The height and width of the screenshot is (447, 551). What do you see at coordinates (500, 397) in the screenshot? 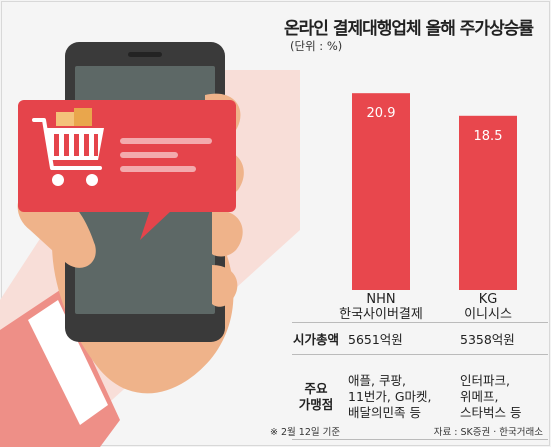
I see `merchants-kg: 인터파크, 위메프, 스타벅스 등` at bounding box center [500, 397].